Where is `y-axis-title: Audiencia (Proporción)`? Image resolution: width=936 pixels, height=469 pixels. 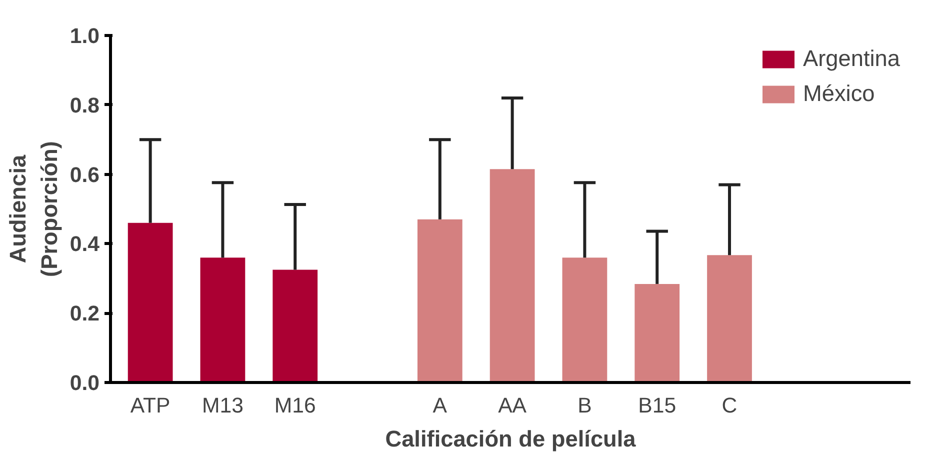
y-axis-title: Audiencia (Proporción) is located at coordinates (33, 209).